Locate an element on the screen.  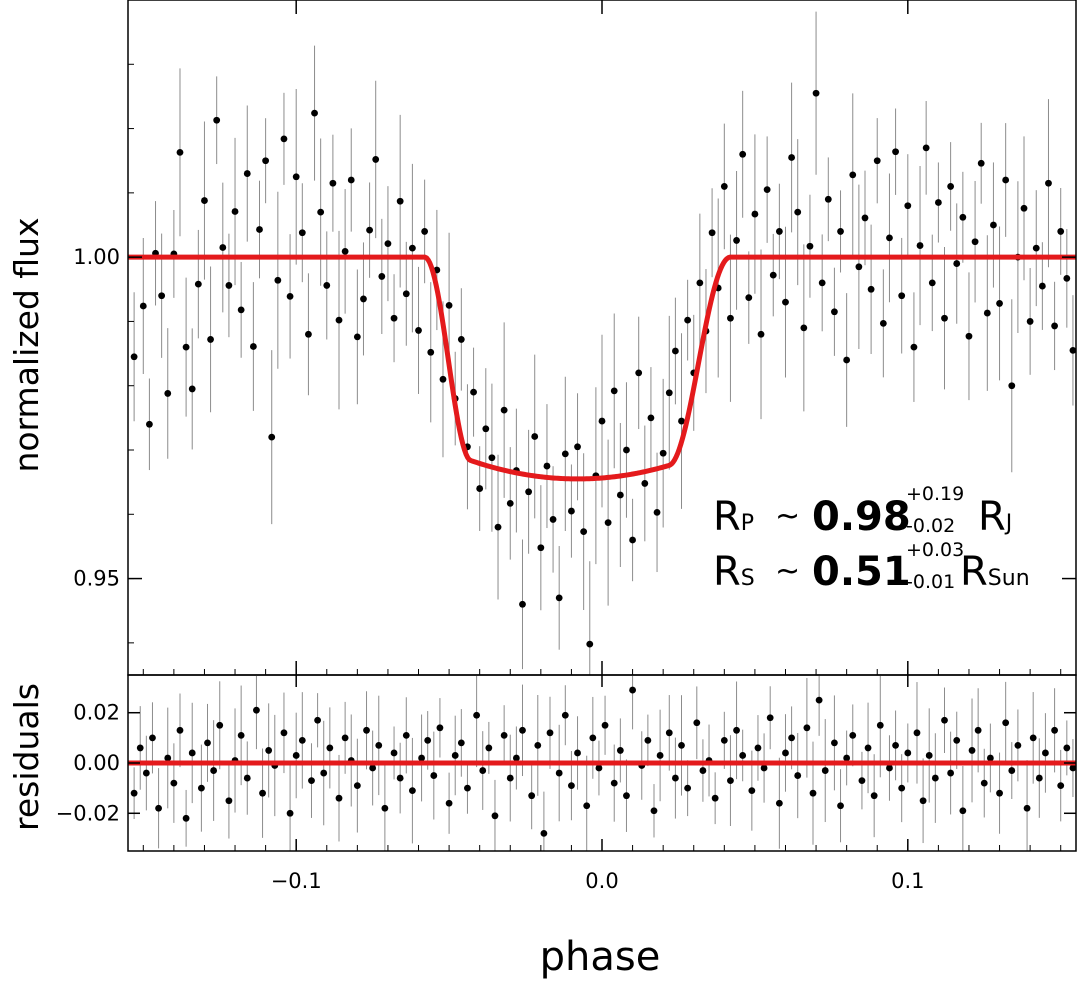
y-axis-label-flux: normalized flux is located at coordinates (26, 344).